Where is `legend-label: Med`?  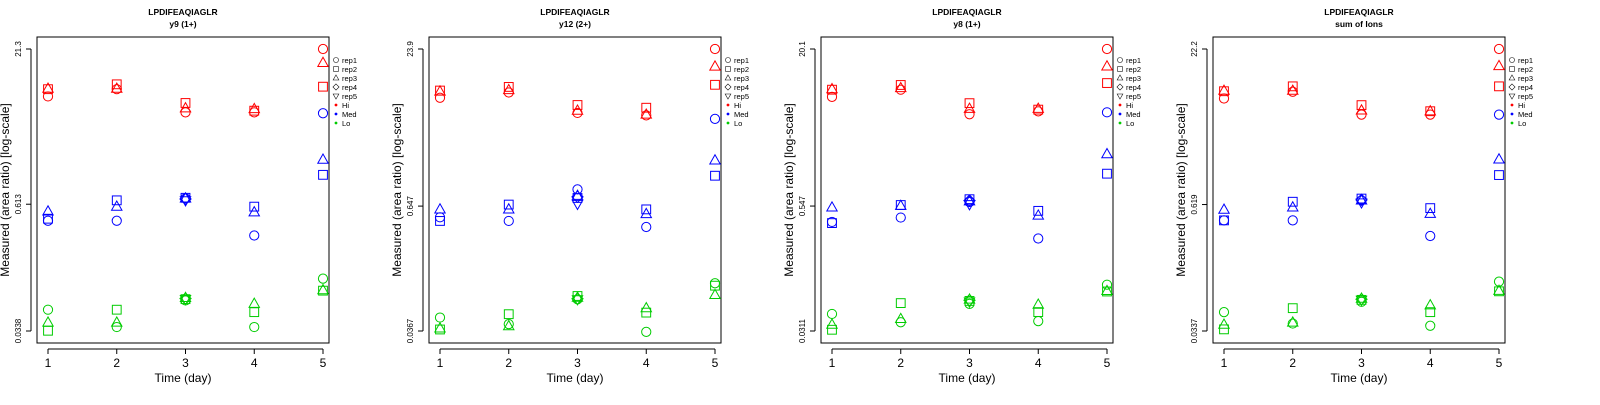 legend-label: Med is located at coordinates (741, 114).